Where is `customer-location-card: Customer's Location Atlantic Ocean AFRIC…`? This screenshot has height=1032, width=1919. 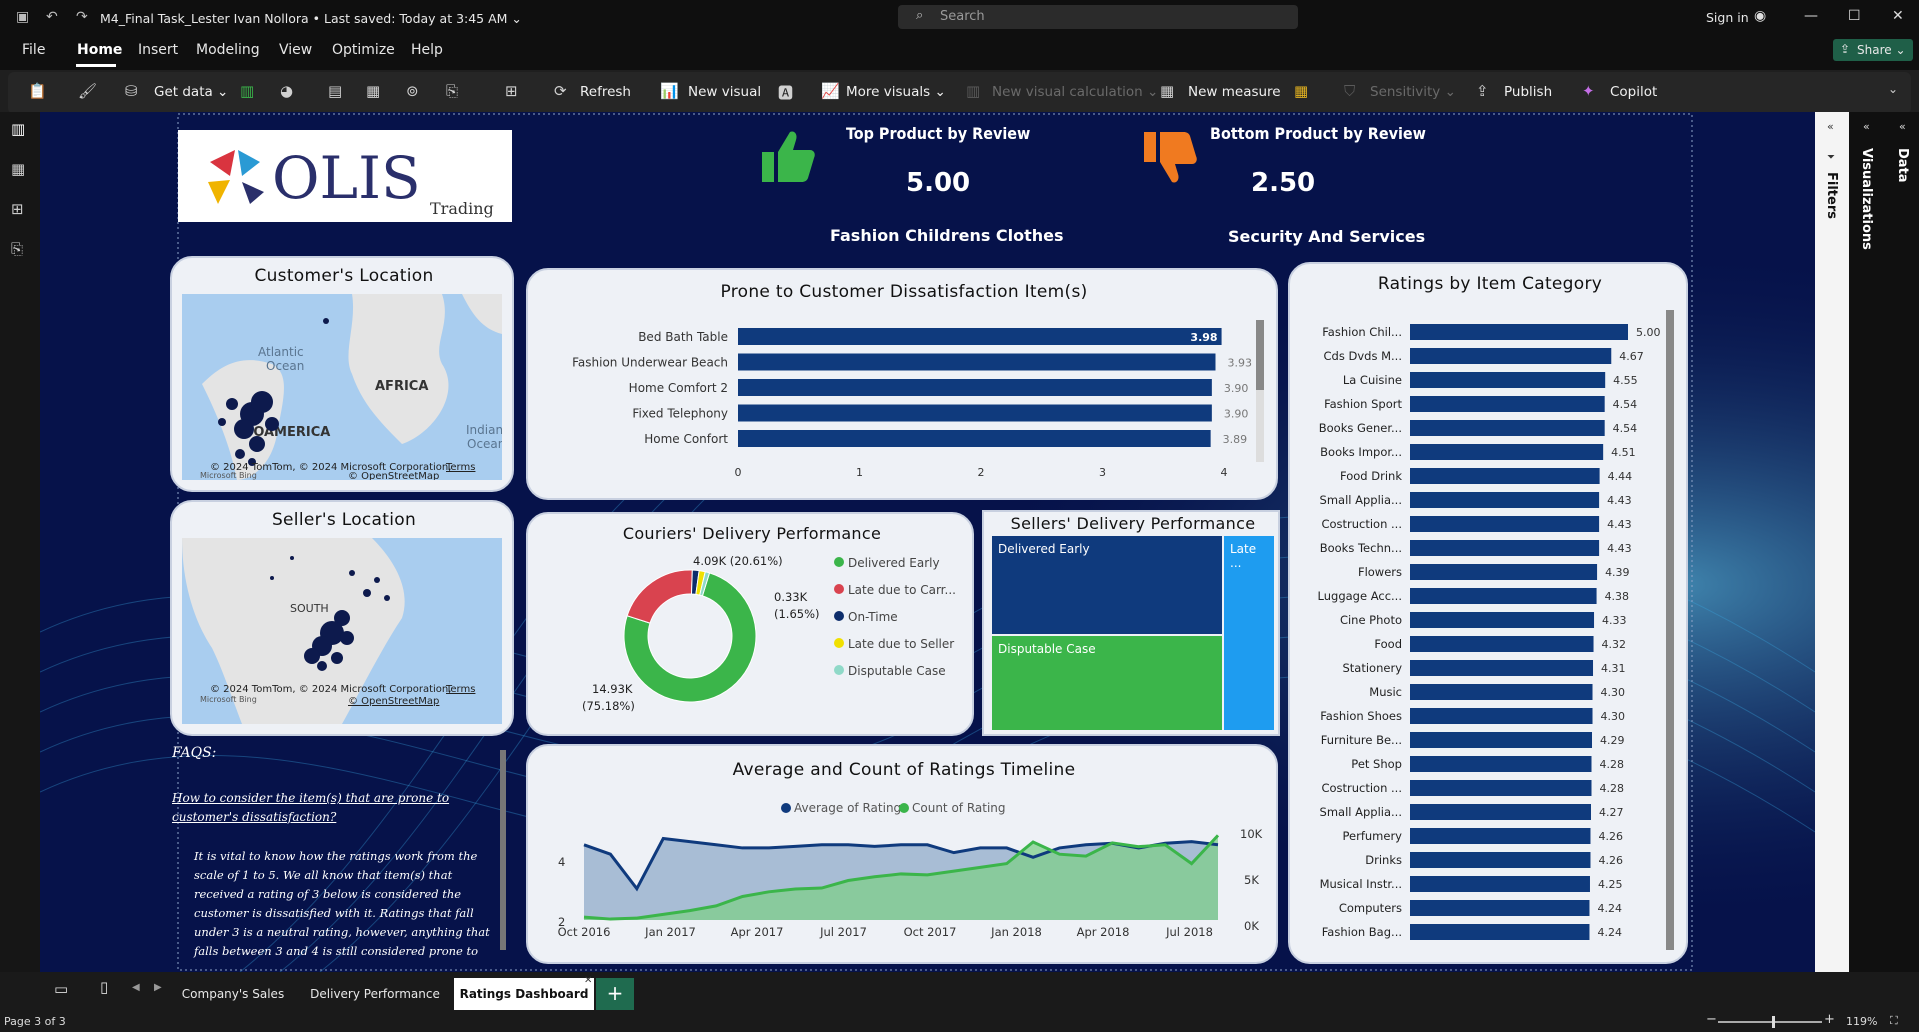 customer-location-card: Customer's Location Atlantic Ocean AFRIC… is located at coordinates (342, 374).